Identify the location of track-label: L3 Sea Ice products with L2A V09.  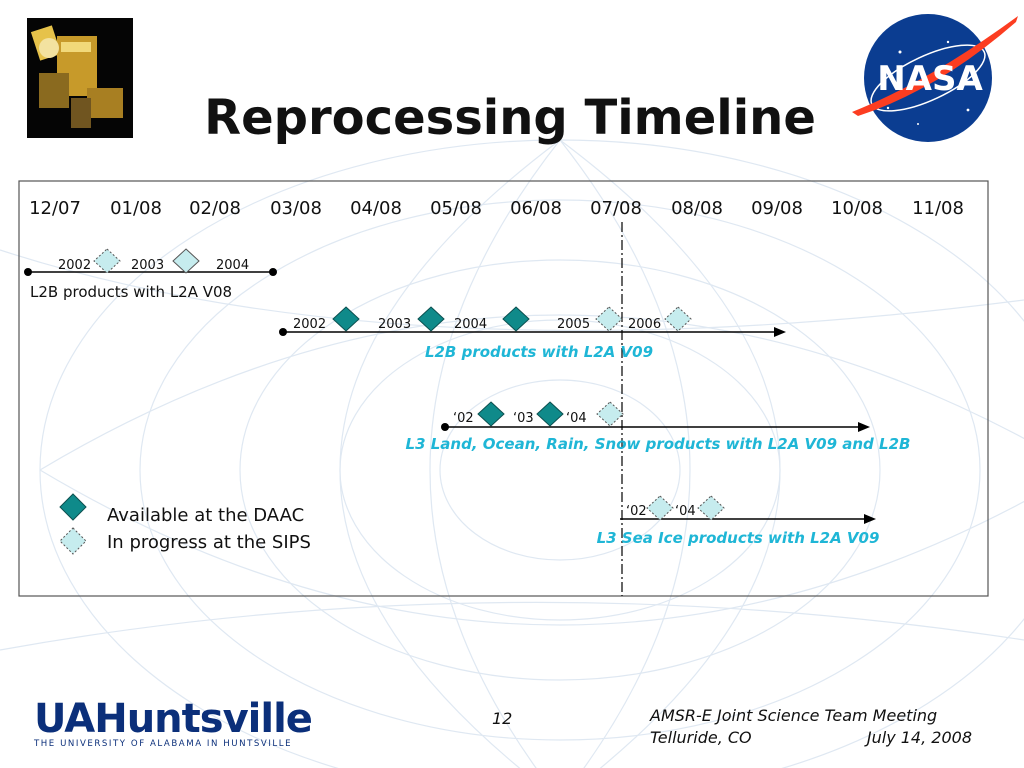
(738, 538).